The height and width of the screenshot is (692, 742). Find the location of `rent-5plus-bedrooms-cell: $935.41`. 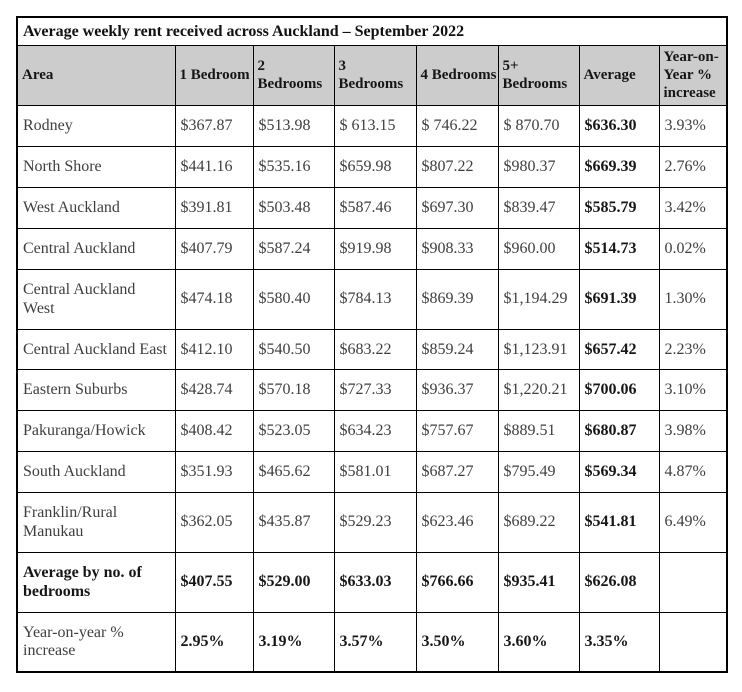

rent-5plus-bedrooms-cell: $935.41 is located at coordinates (538, 582).